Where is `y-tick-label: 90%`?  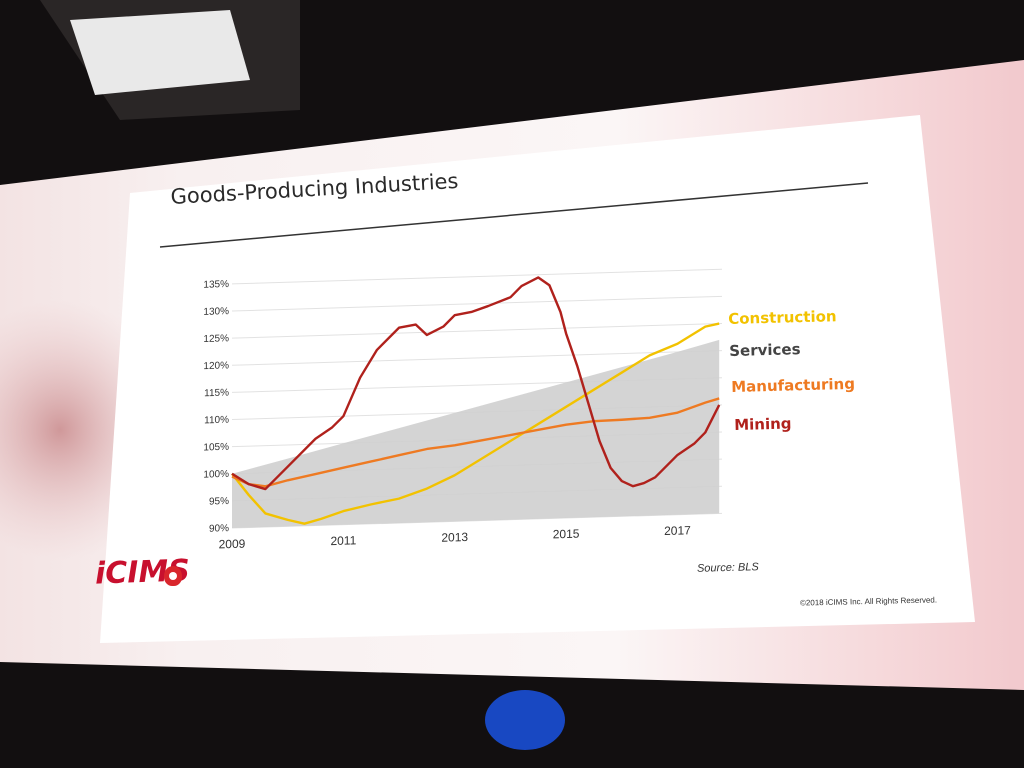
y-tick-label: 90% is located at coordinates (219, 529).